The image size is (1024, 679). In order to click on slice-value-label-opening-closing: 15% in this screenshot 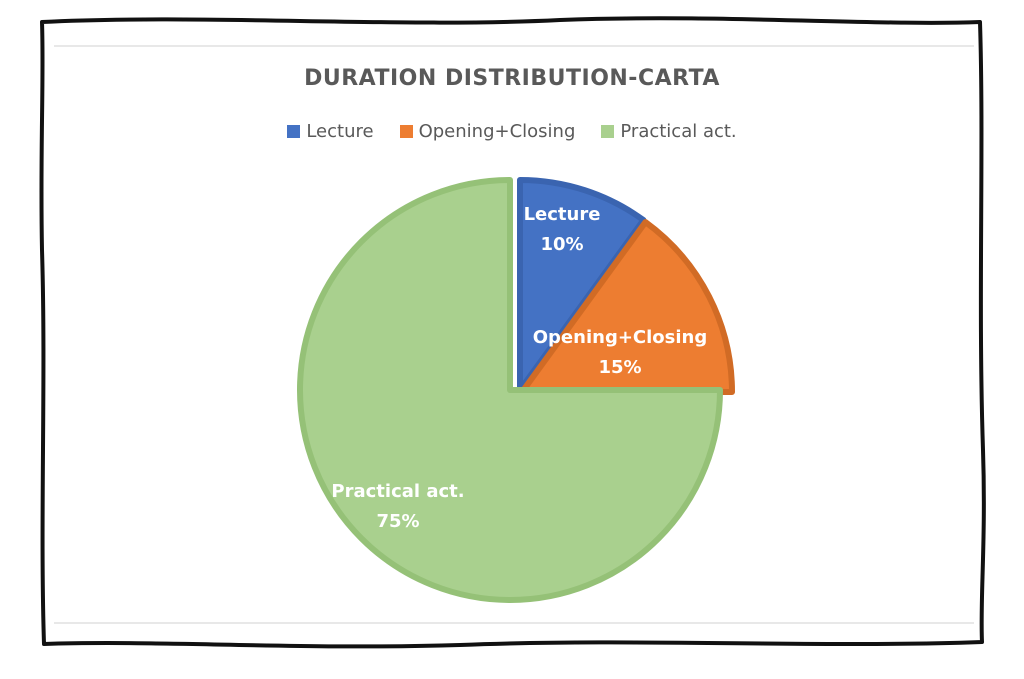, I will do `click(619, 367)`.